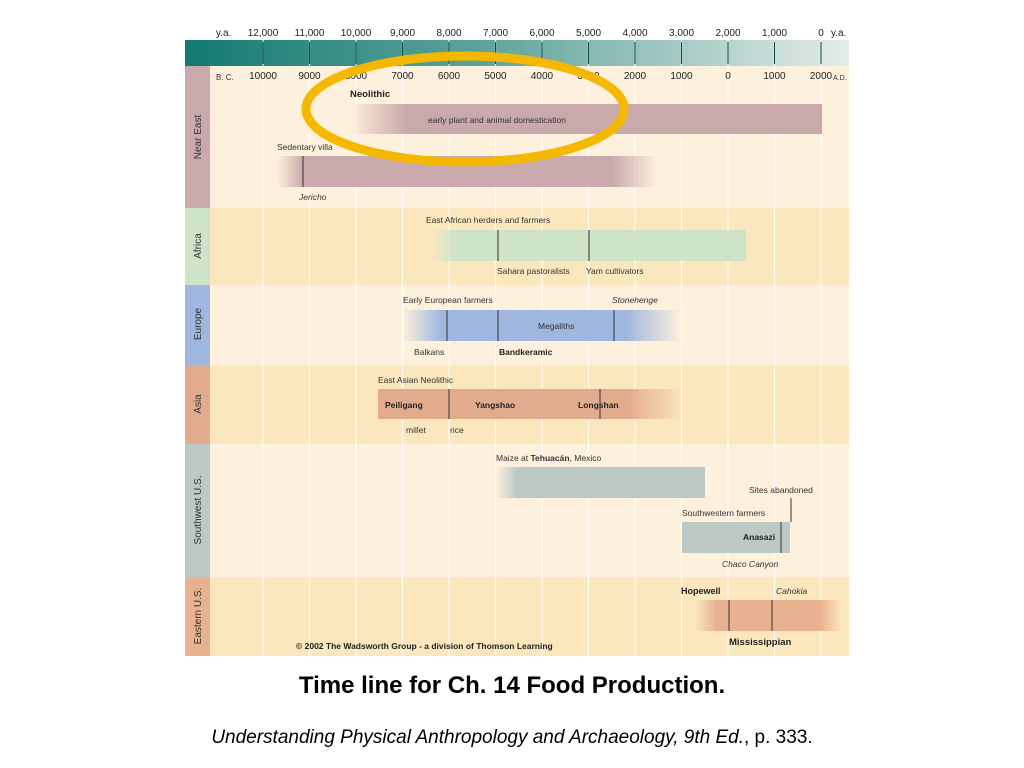  I want to click on region-label-near-east: Near East, so click(198, 137).